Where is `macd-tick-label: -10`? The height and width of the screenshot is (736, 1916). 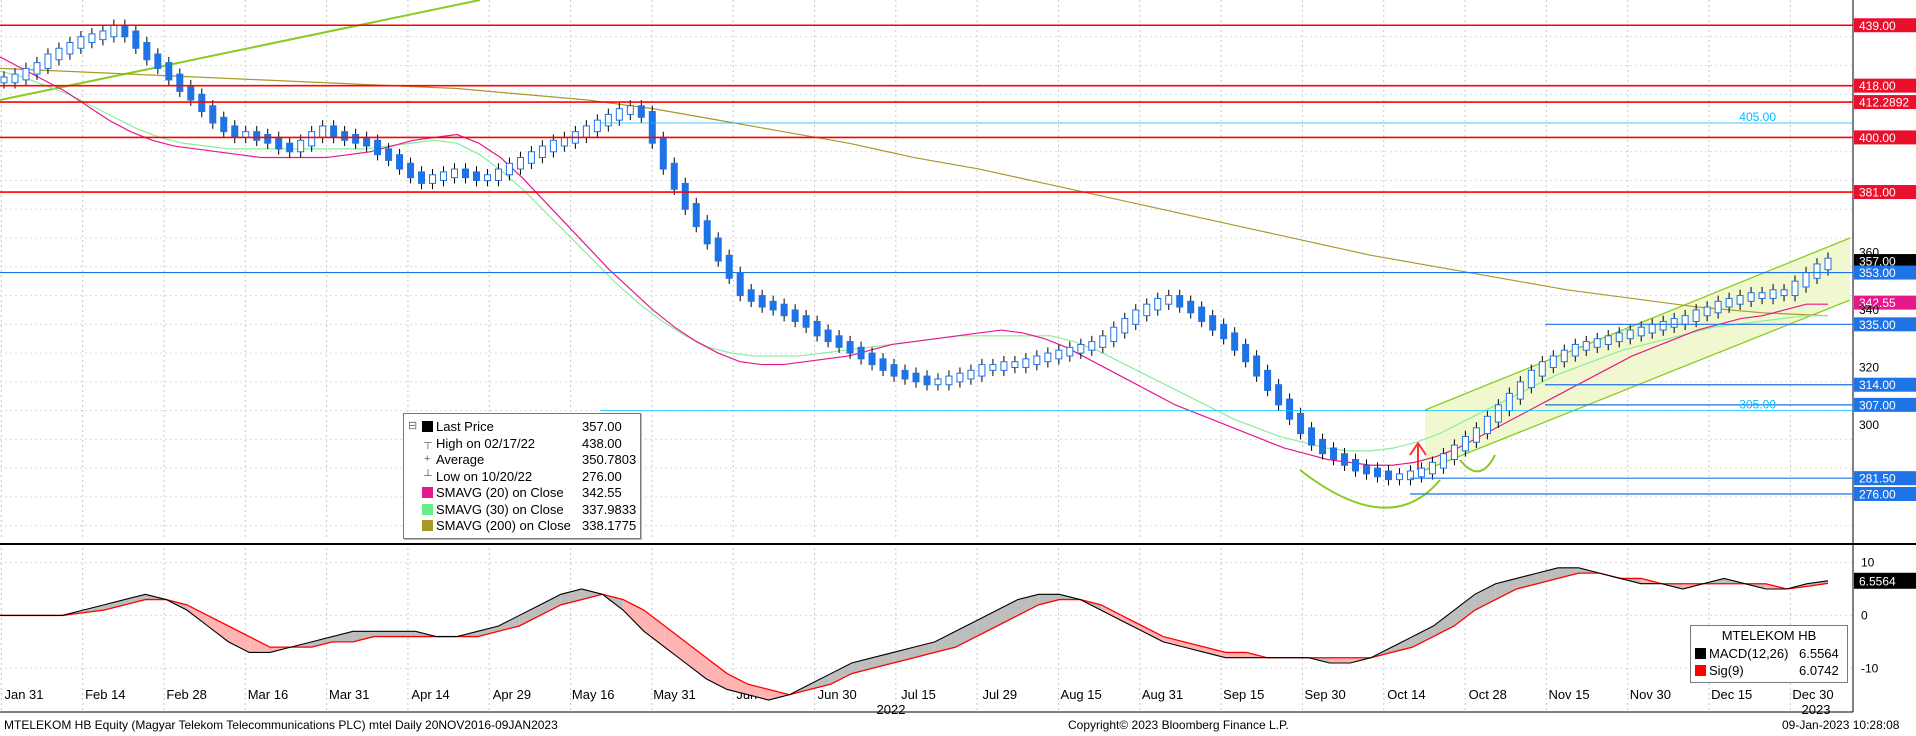 macd-tick-label: -10 is located at coordinates (1870, 668).